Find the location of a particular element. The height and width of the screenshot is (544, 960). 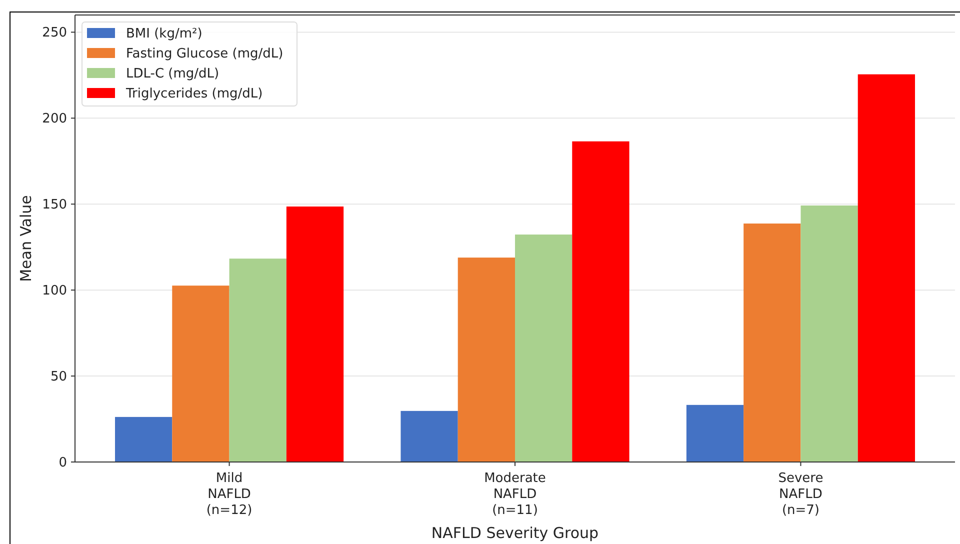

legend-label: BMI (kg/m²) is located at coordinates (164, 34).